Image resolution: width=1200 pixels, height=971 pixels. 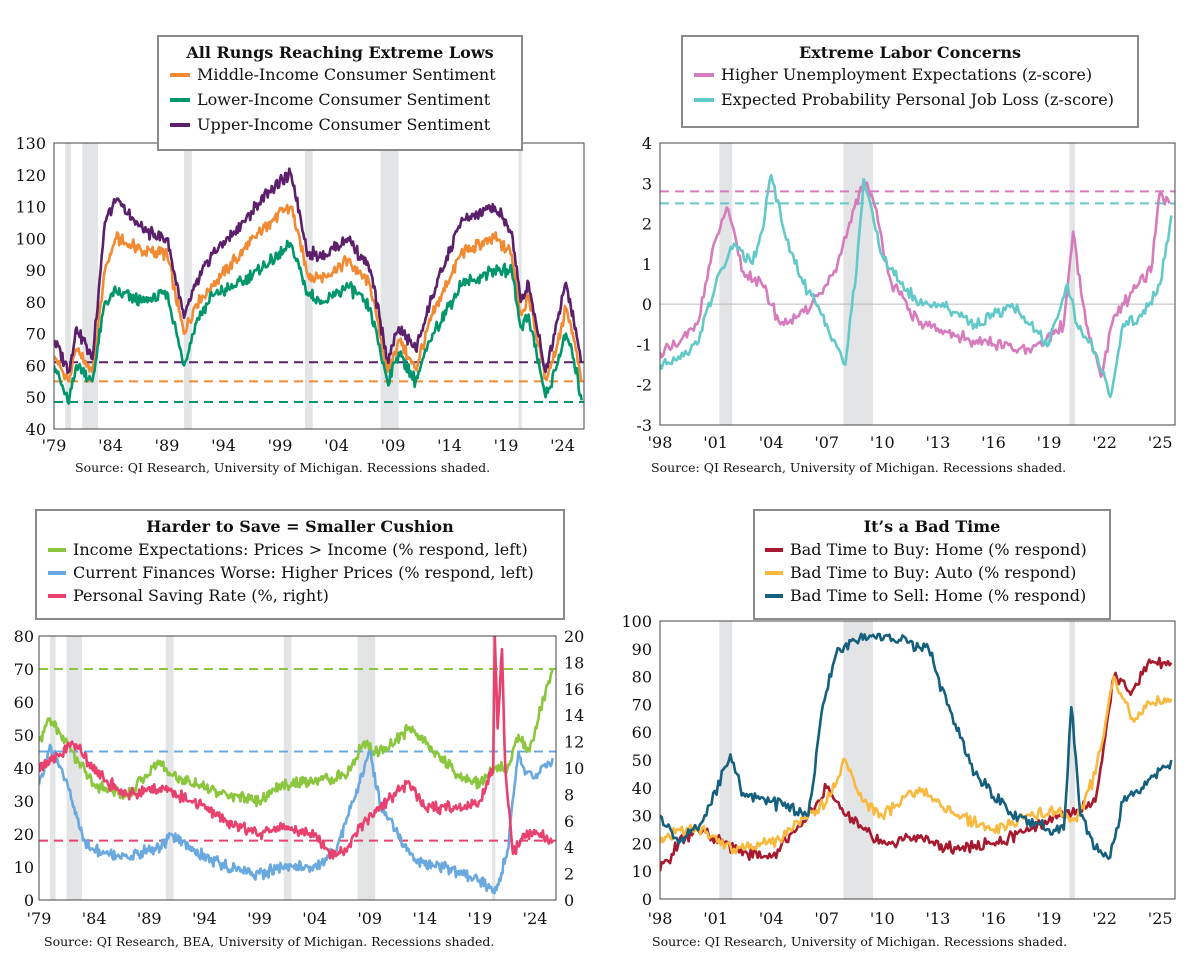 What do you see at coordinates (535, 918) in the screenshot?
I see `x-tick-label: '24` at bounding box center [535, 918].